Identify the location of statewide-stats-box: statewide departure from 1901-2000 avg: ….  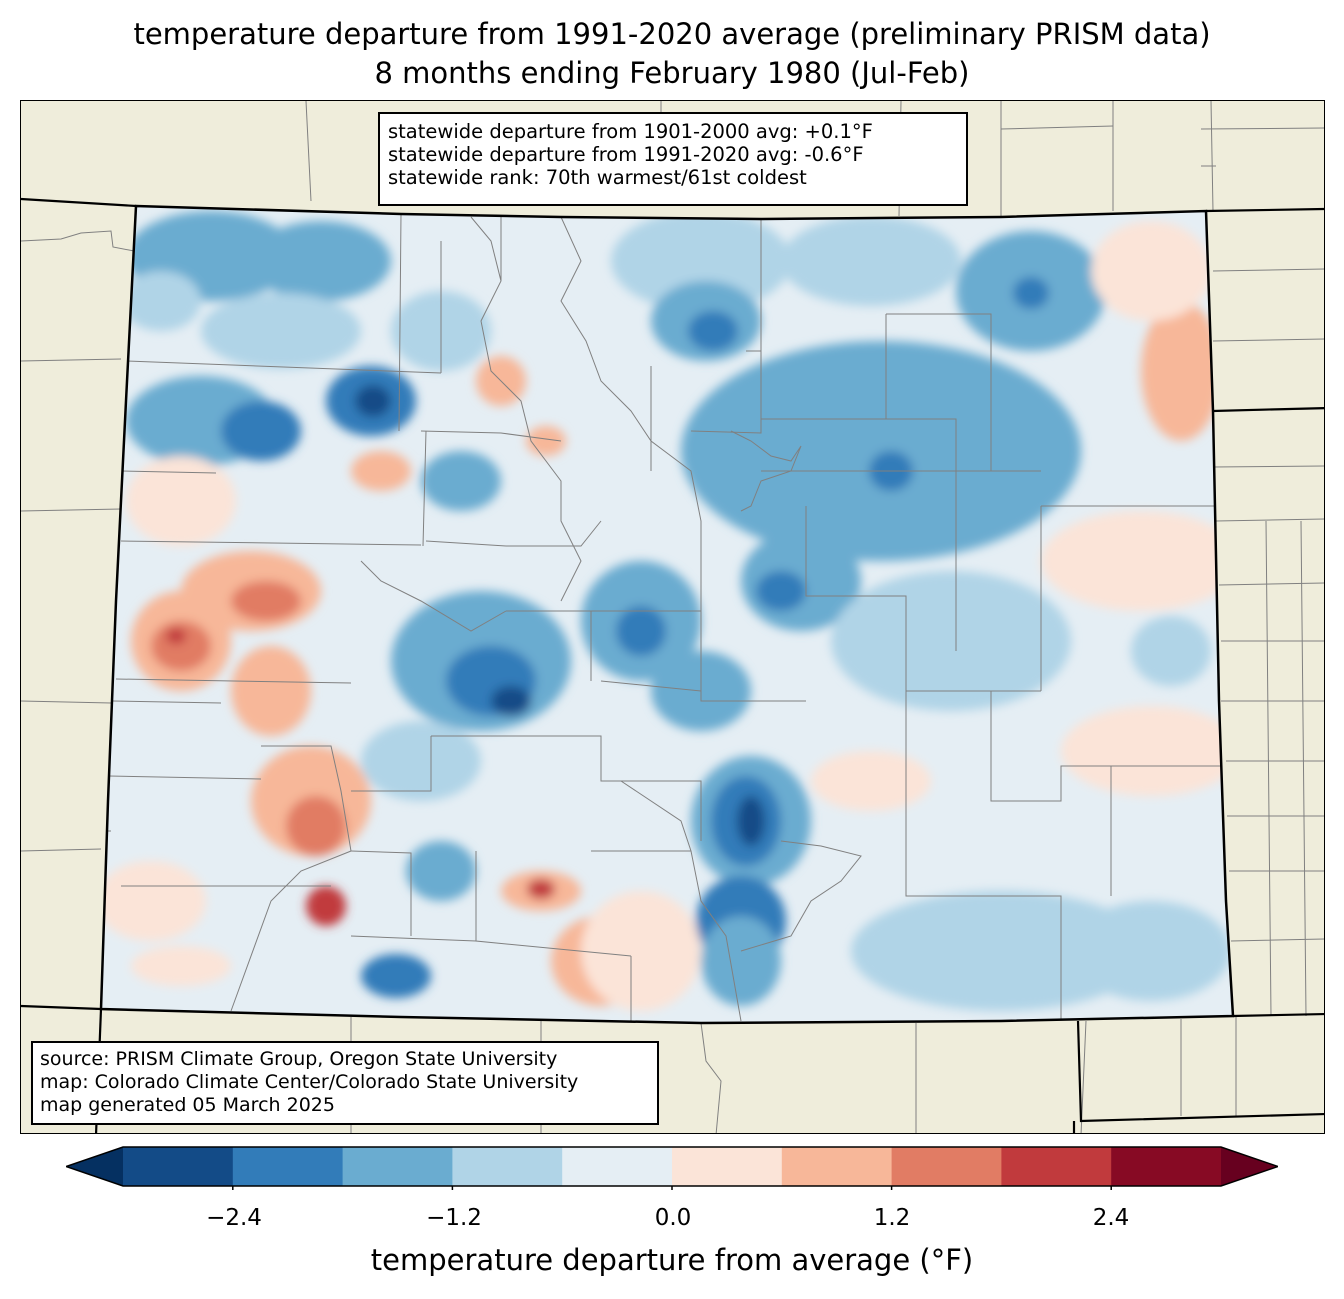
(673, 159).